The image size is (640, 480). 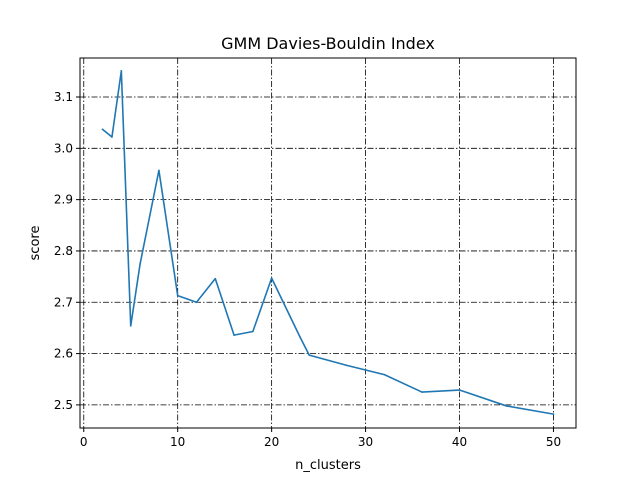 What do you see at coordinates (63, 405) in the screenshot?
I see `y-tick-label: 2.5` at bounding box center [63, 405].